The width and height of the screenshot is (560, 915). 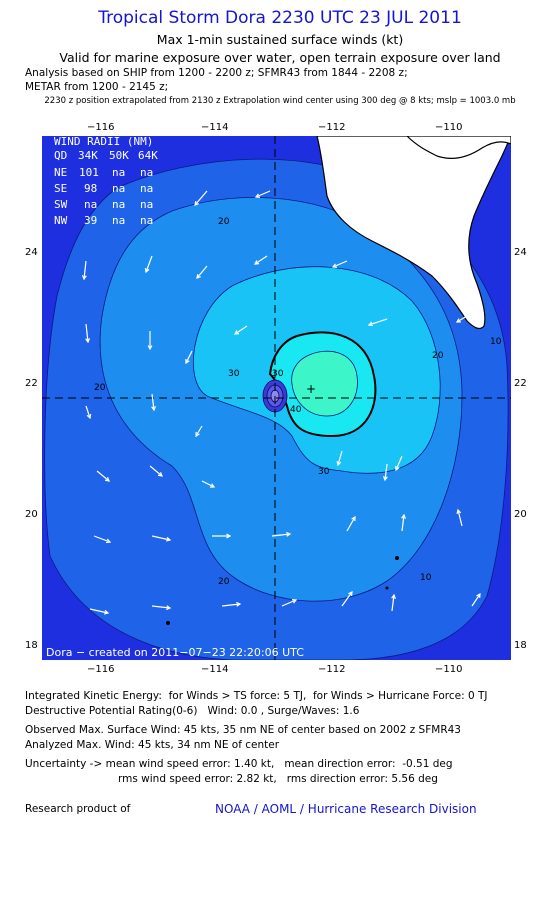 I want to click on wind-radii-title: WIND RADII (NM), so click(x=103, y=142).